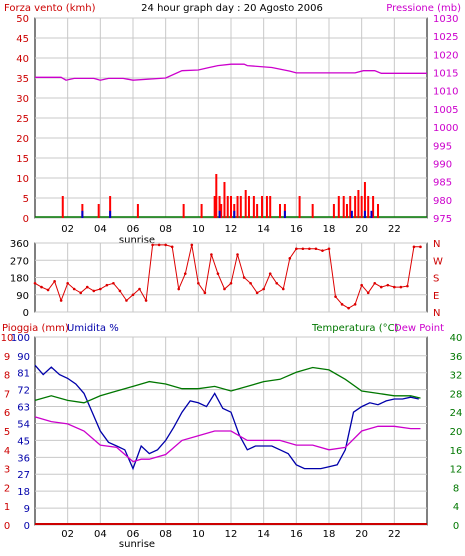 This screenshot has height=556, width=465. Describe the element at coordinates (7, 376) in the screenshot. I see `rain-ytick-label: 8` at that location.